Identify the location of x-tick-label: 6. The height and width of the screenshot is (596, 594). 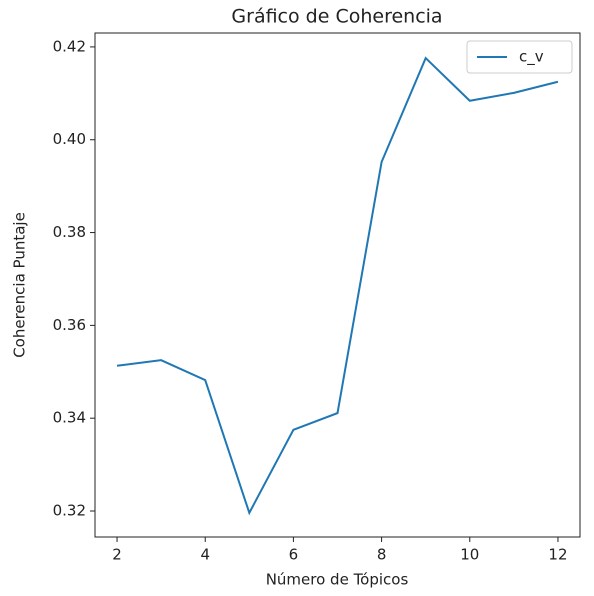
(294, 555).